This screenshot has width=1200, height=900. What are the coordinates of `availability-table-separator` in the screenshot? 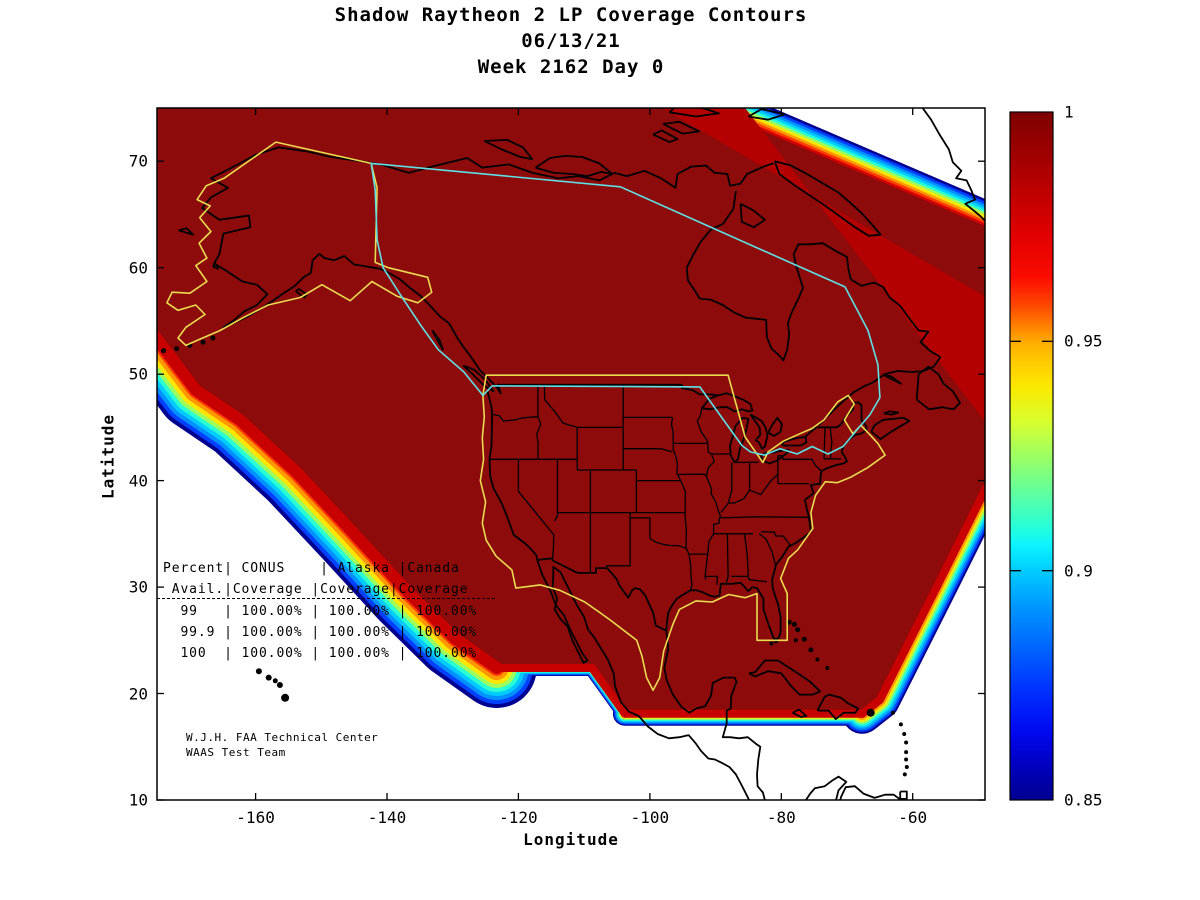 It's located at (326, 598).